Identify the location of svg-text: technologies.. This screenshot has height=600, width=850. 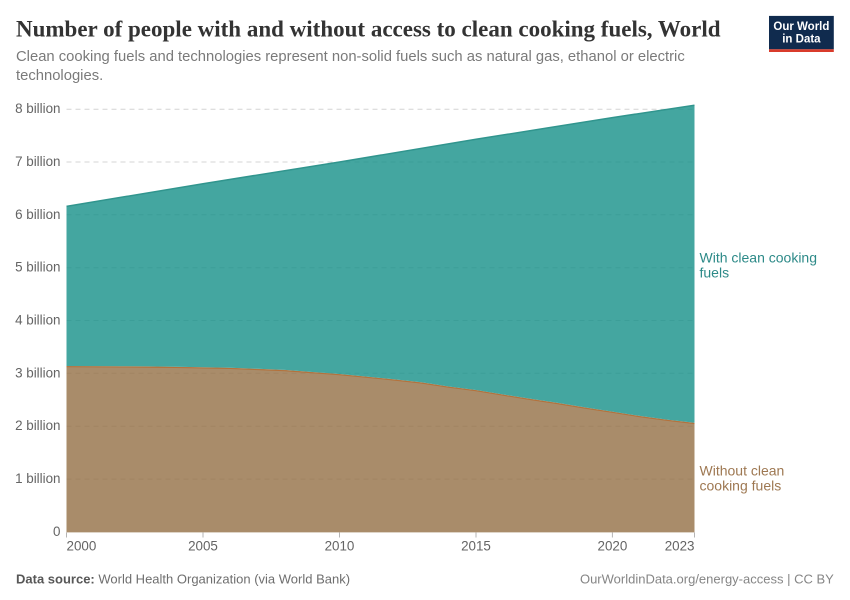
(59, 76).